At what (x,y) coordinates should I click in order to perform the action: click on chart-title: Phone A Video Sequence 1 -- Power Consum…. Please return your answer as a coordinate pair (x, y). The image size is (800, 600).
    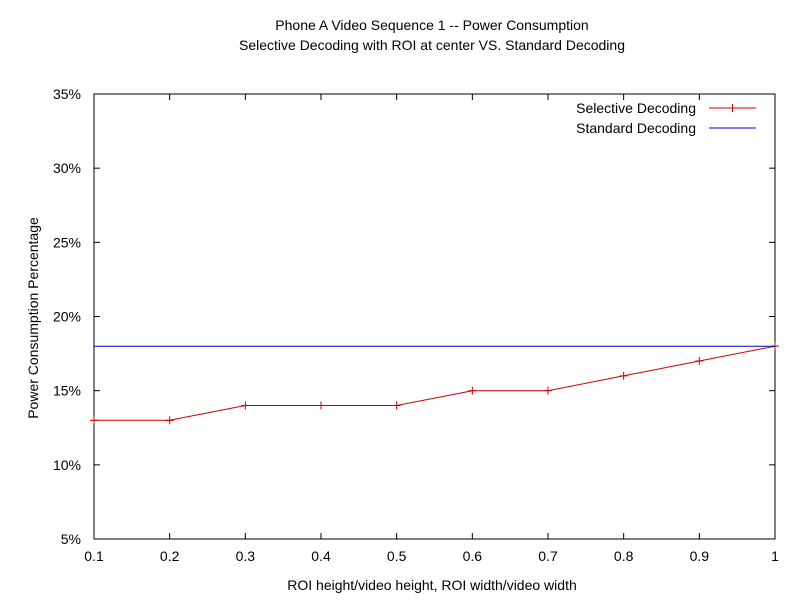
    Looking at the image, I should click on (431, 25).